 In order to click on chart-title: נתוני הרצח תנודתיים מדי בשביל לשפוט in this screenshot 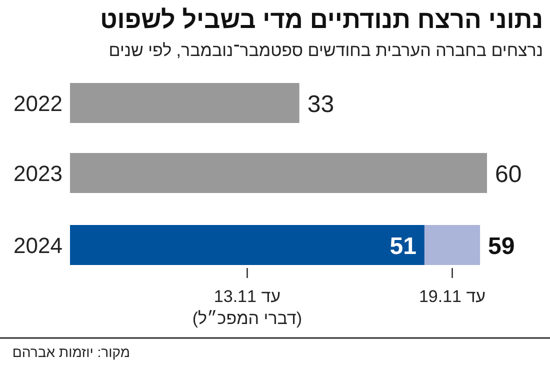, I will do `click(321, 20)`.